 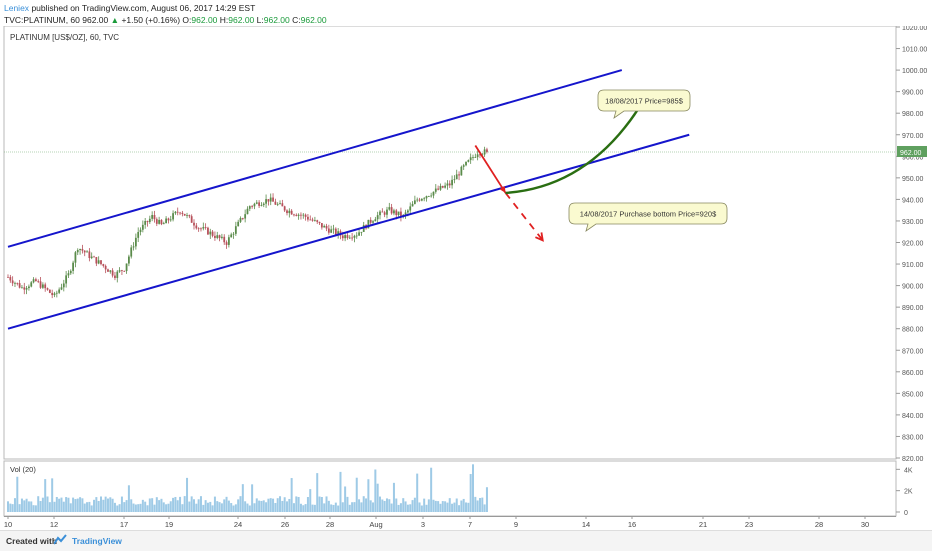 What do you see at coordinates (276, 20) in the screenshot?
I see `low-value: 962.00` at bounding box center [276, 20].